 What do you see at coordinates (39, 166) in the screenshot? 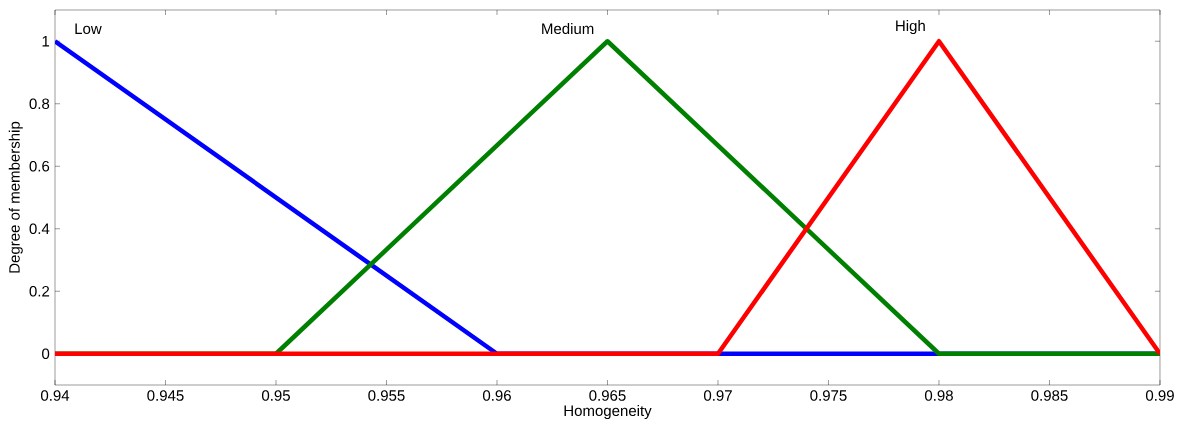
I see `y-tick-label: 0.6` at bounding box center [39, 166].